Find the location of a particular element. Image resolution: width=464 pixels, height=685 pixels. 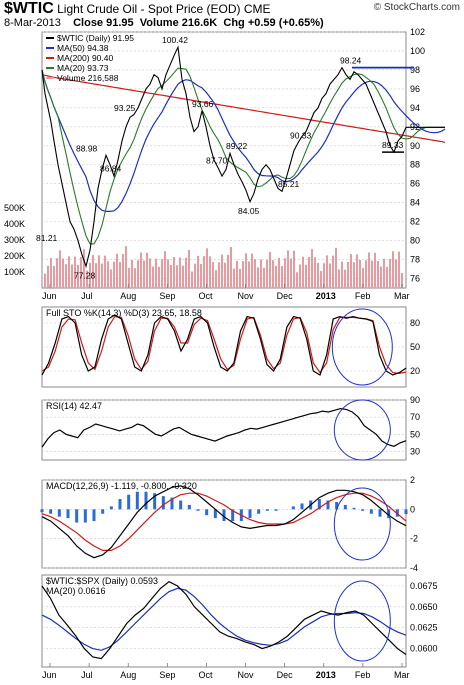

ma200-line is located at coordinates (243, 108).